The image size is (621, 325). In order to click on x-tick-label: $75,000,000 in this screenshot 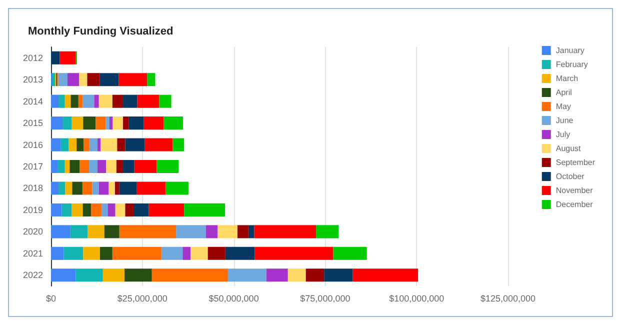, I will do `click(325, 299)`.